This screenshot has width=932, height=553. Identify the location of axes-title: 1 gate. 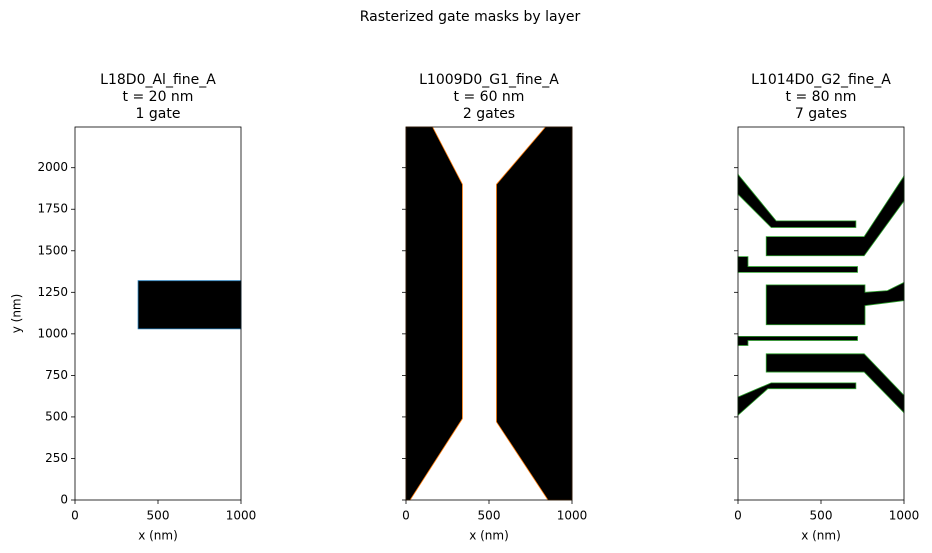
(158, 114).